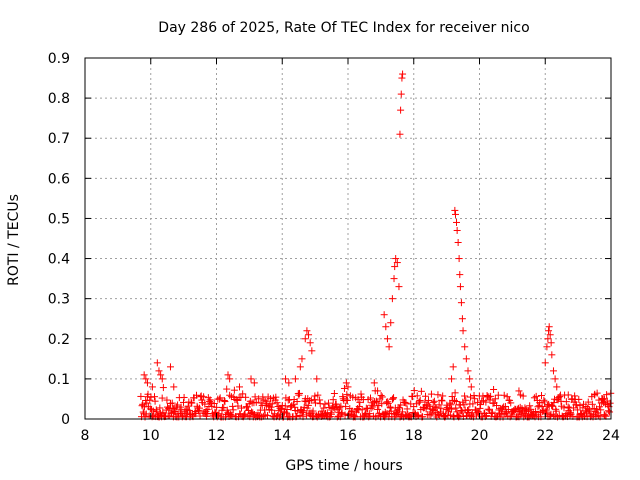 The height and width of the screenshot is (480, 640). What do you see at coordinates (59, 380) in the screenshot?
I see `y-tick-label: 0.1` at bounding box center [59, 380].